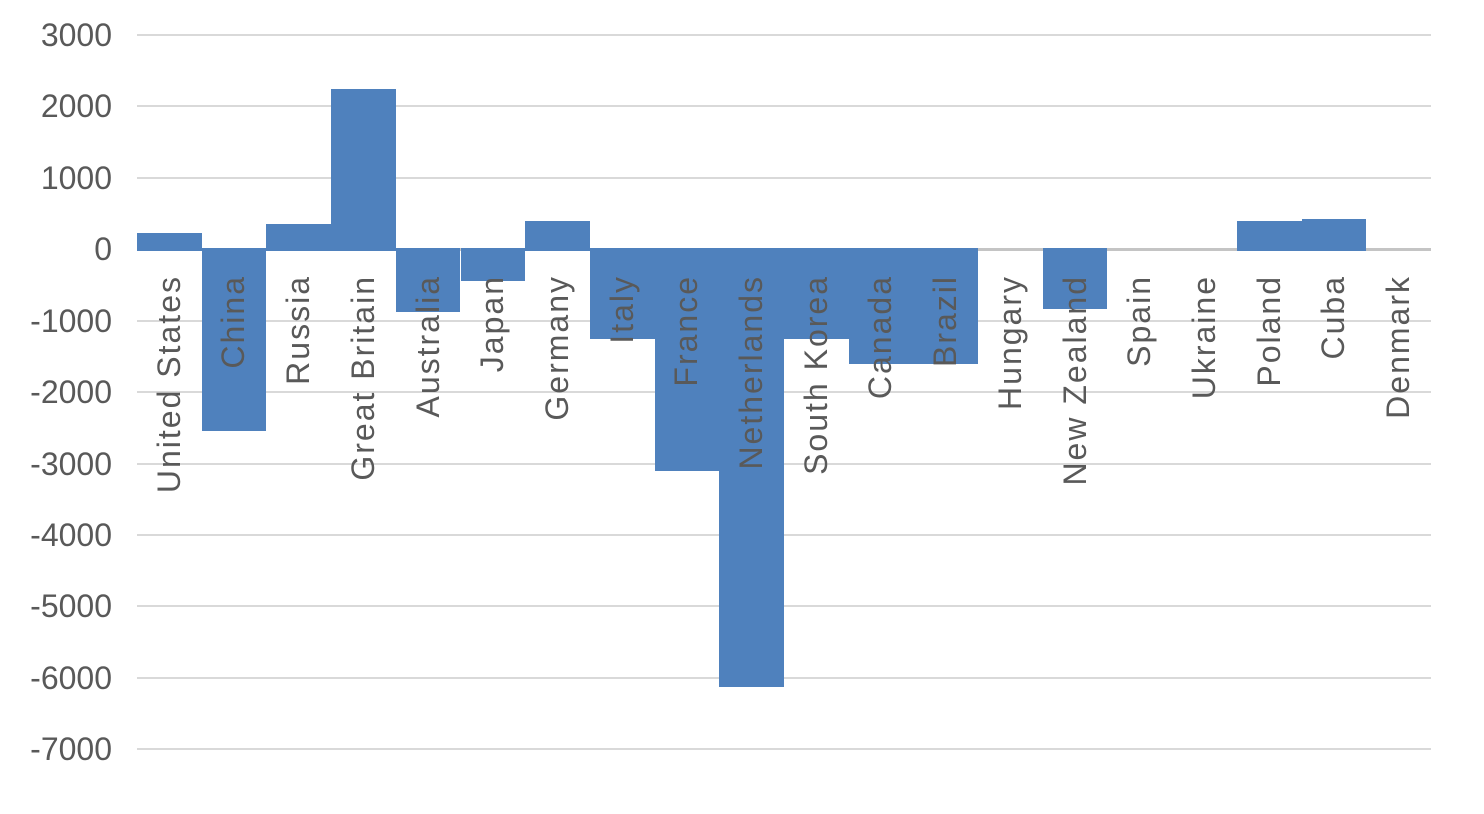 This screenshot has width=1484, height=814. What do you see at coordinates (556, 348) in the screenshot?
I see `category-label-text: Germany` at bounding box center [556, 348].